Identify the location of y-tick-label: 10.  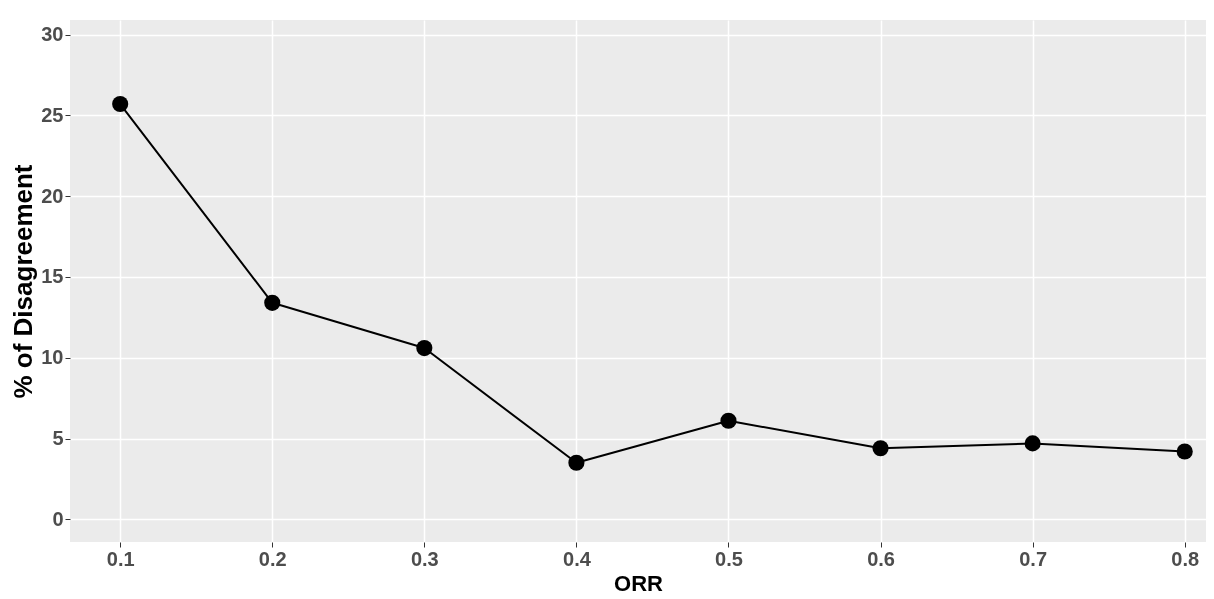
(52, 357).